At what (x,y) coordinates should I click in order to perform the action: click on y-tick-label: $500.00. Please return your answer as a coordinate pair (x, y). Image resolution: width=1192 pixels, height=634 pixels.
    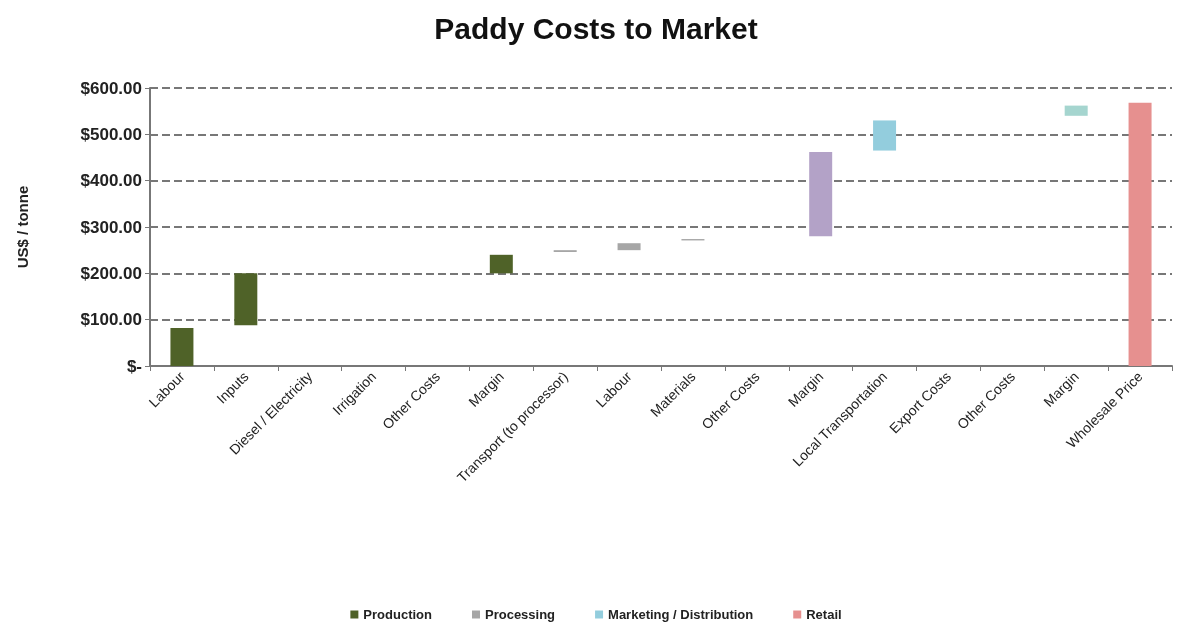
    Looking at the image, I should click on (111, 134).